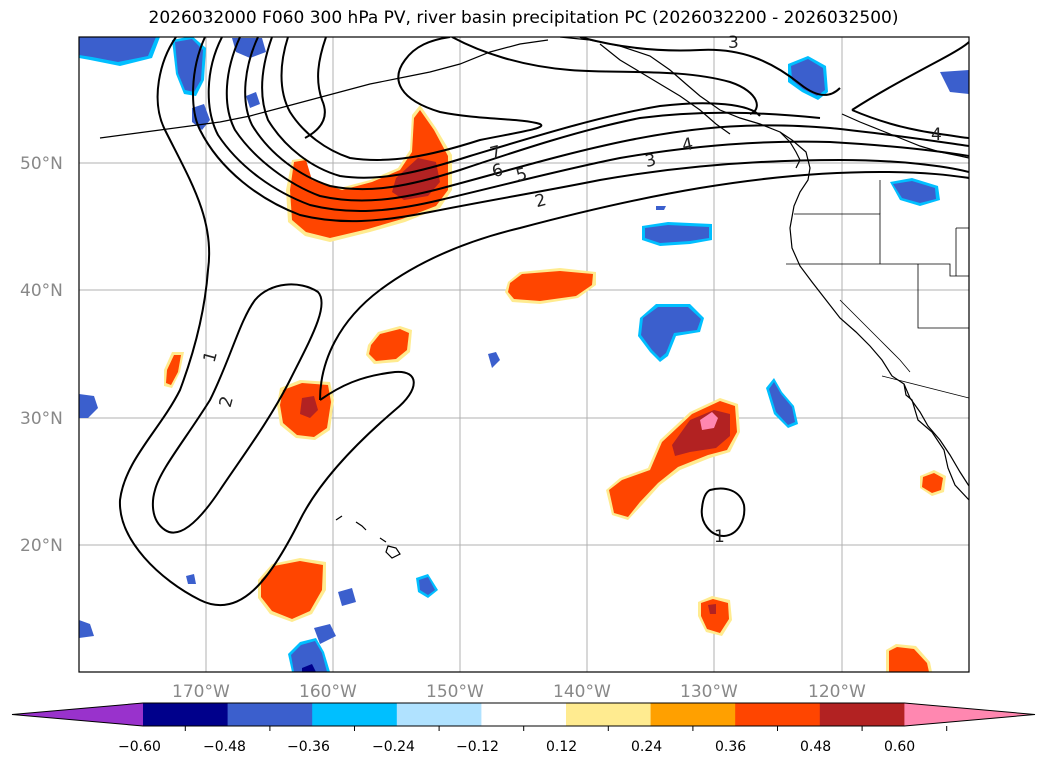  I want to click on lat-label: 50°N, so click(41, 164).